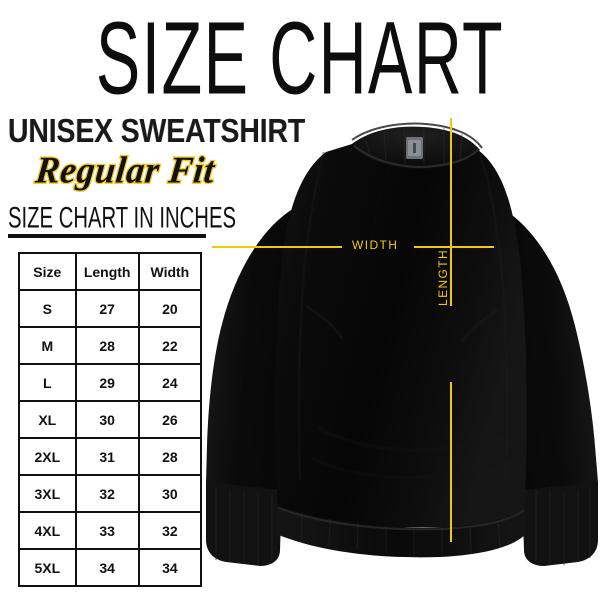 The width and height of the screenshot is (600, 600). I want to click on cell-length: 31, so click(107, 456).